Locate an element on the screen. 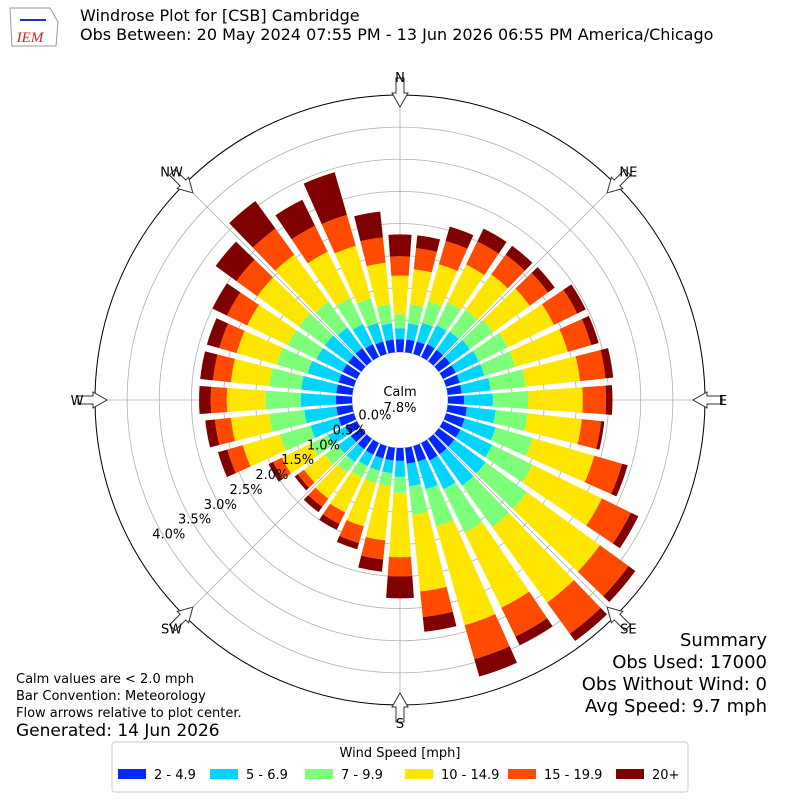 This screenshot has width=800, height=800. compass-label: E is located at coordinates (723, 401).